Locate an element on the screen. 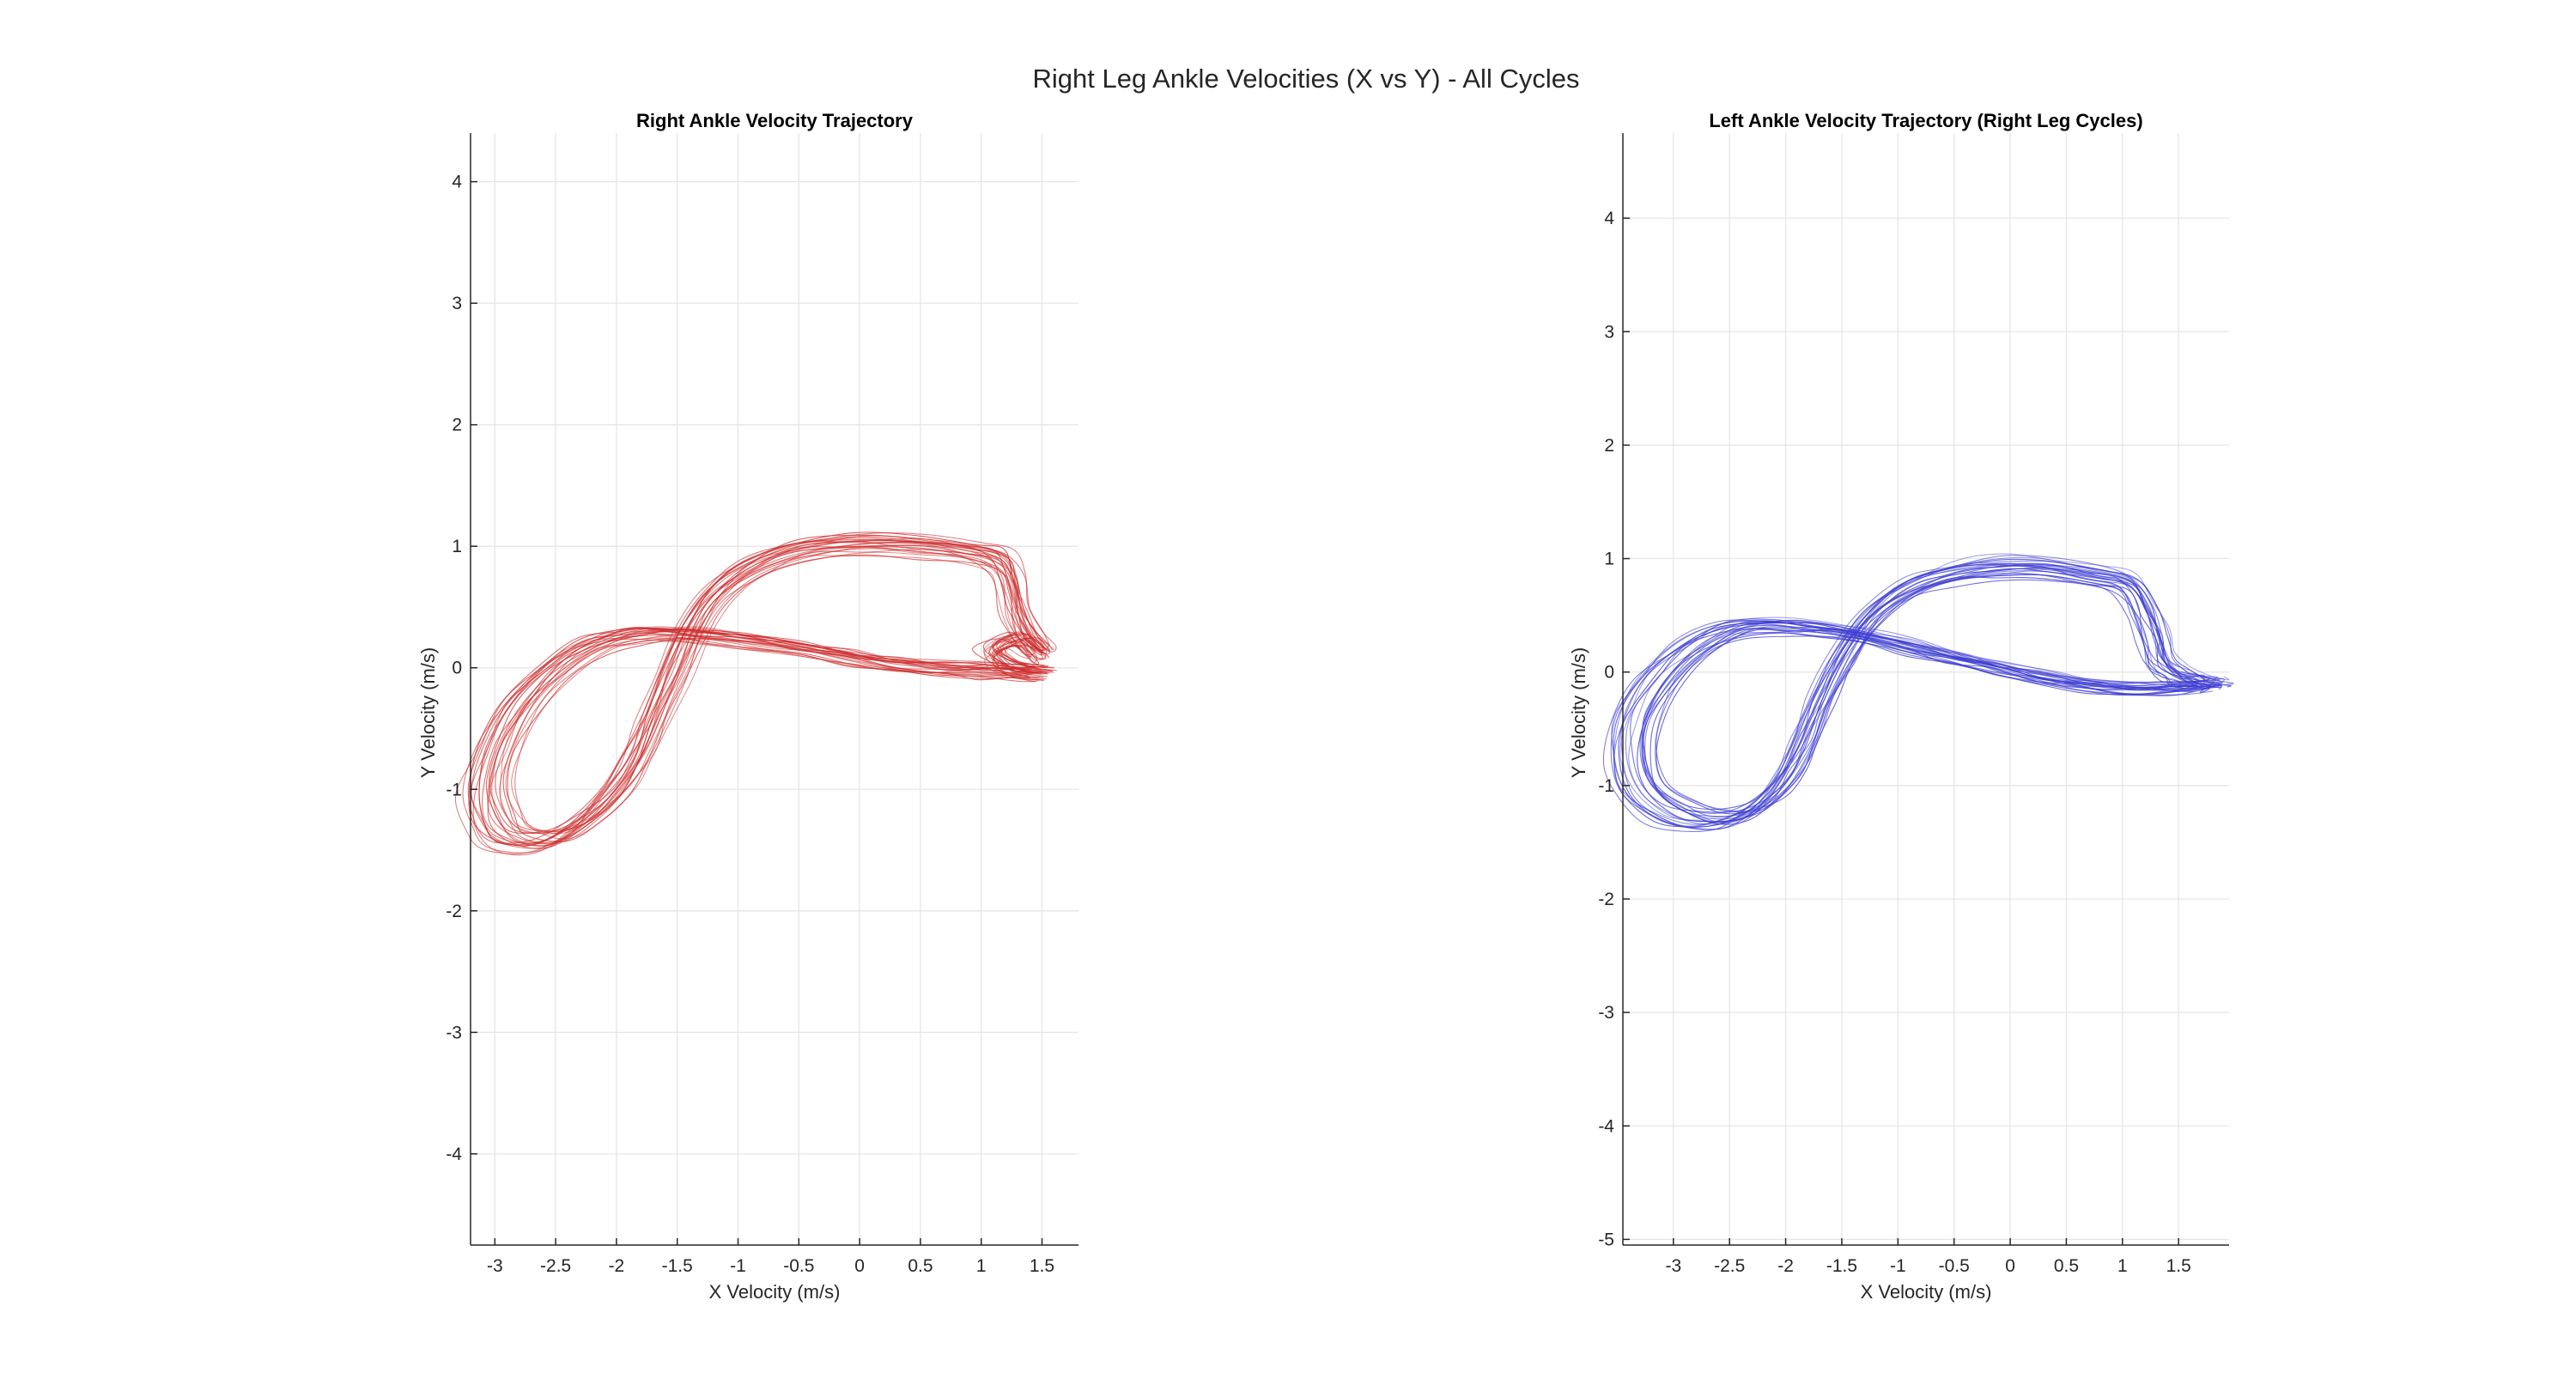 The image size is (2576, 1379). trajectories-right-ankle is located at coordinates (755, 694).